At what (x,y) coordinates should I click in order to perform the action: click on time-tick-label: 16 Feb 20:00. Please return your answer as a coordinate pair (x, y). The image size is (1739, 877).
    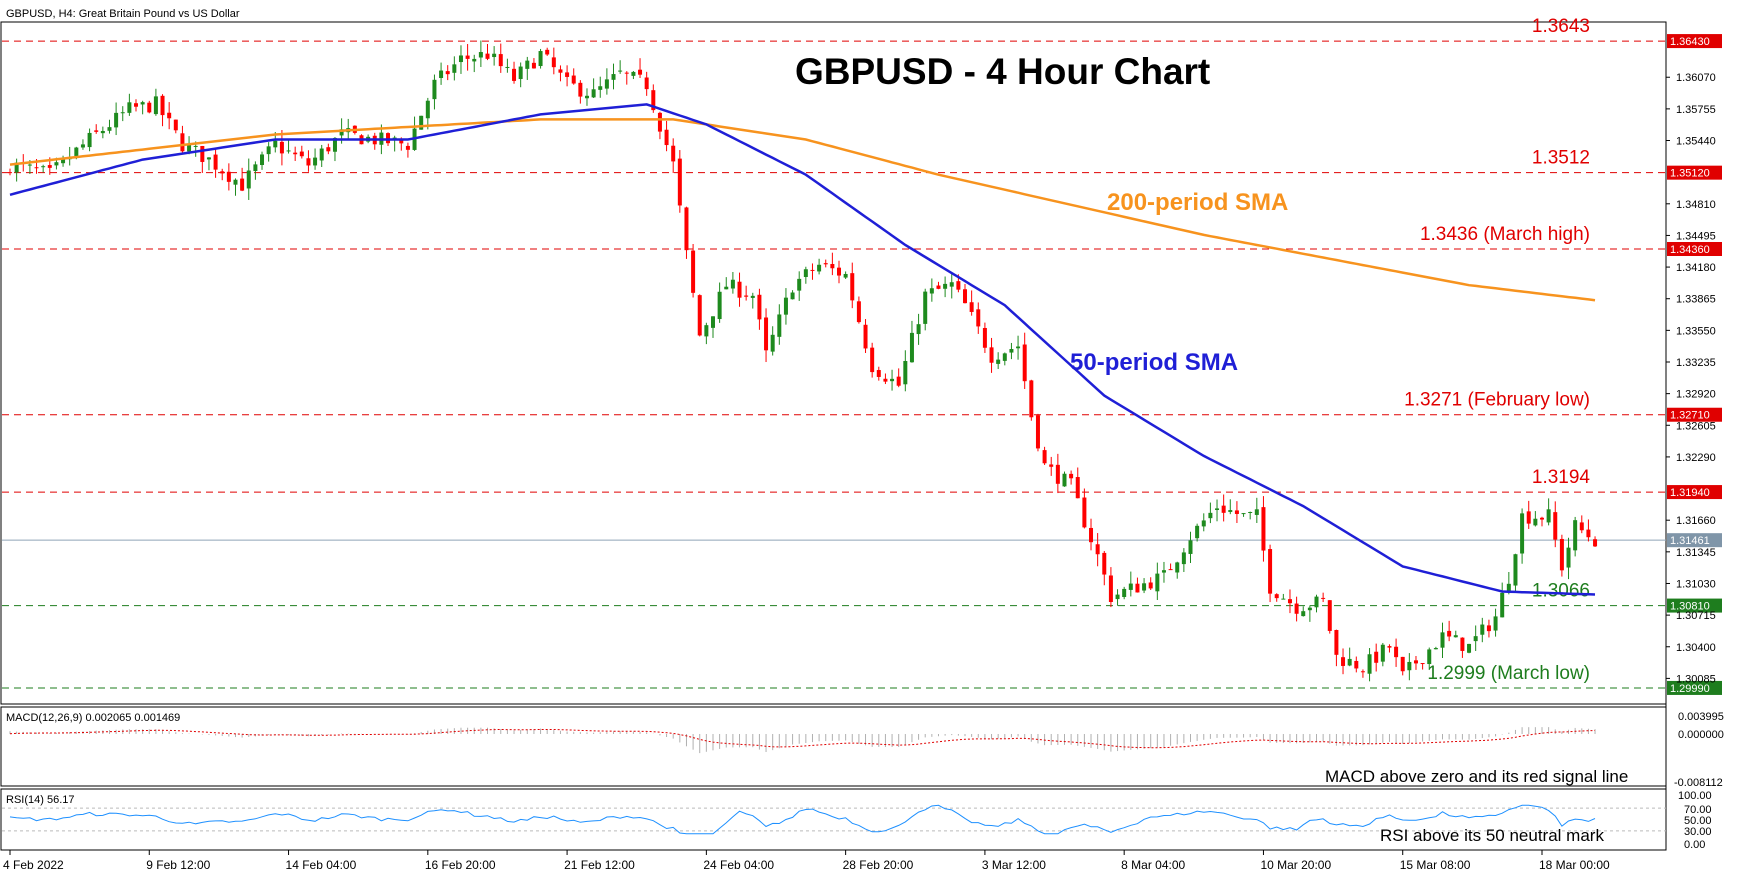
    Looking at the image, I should click on (460, 865).